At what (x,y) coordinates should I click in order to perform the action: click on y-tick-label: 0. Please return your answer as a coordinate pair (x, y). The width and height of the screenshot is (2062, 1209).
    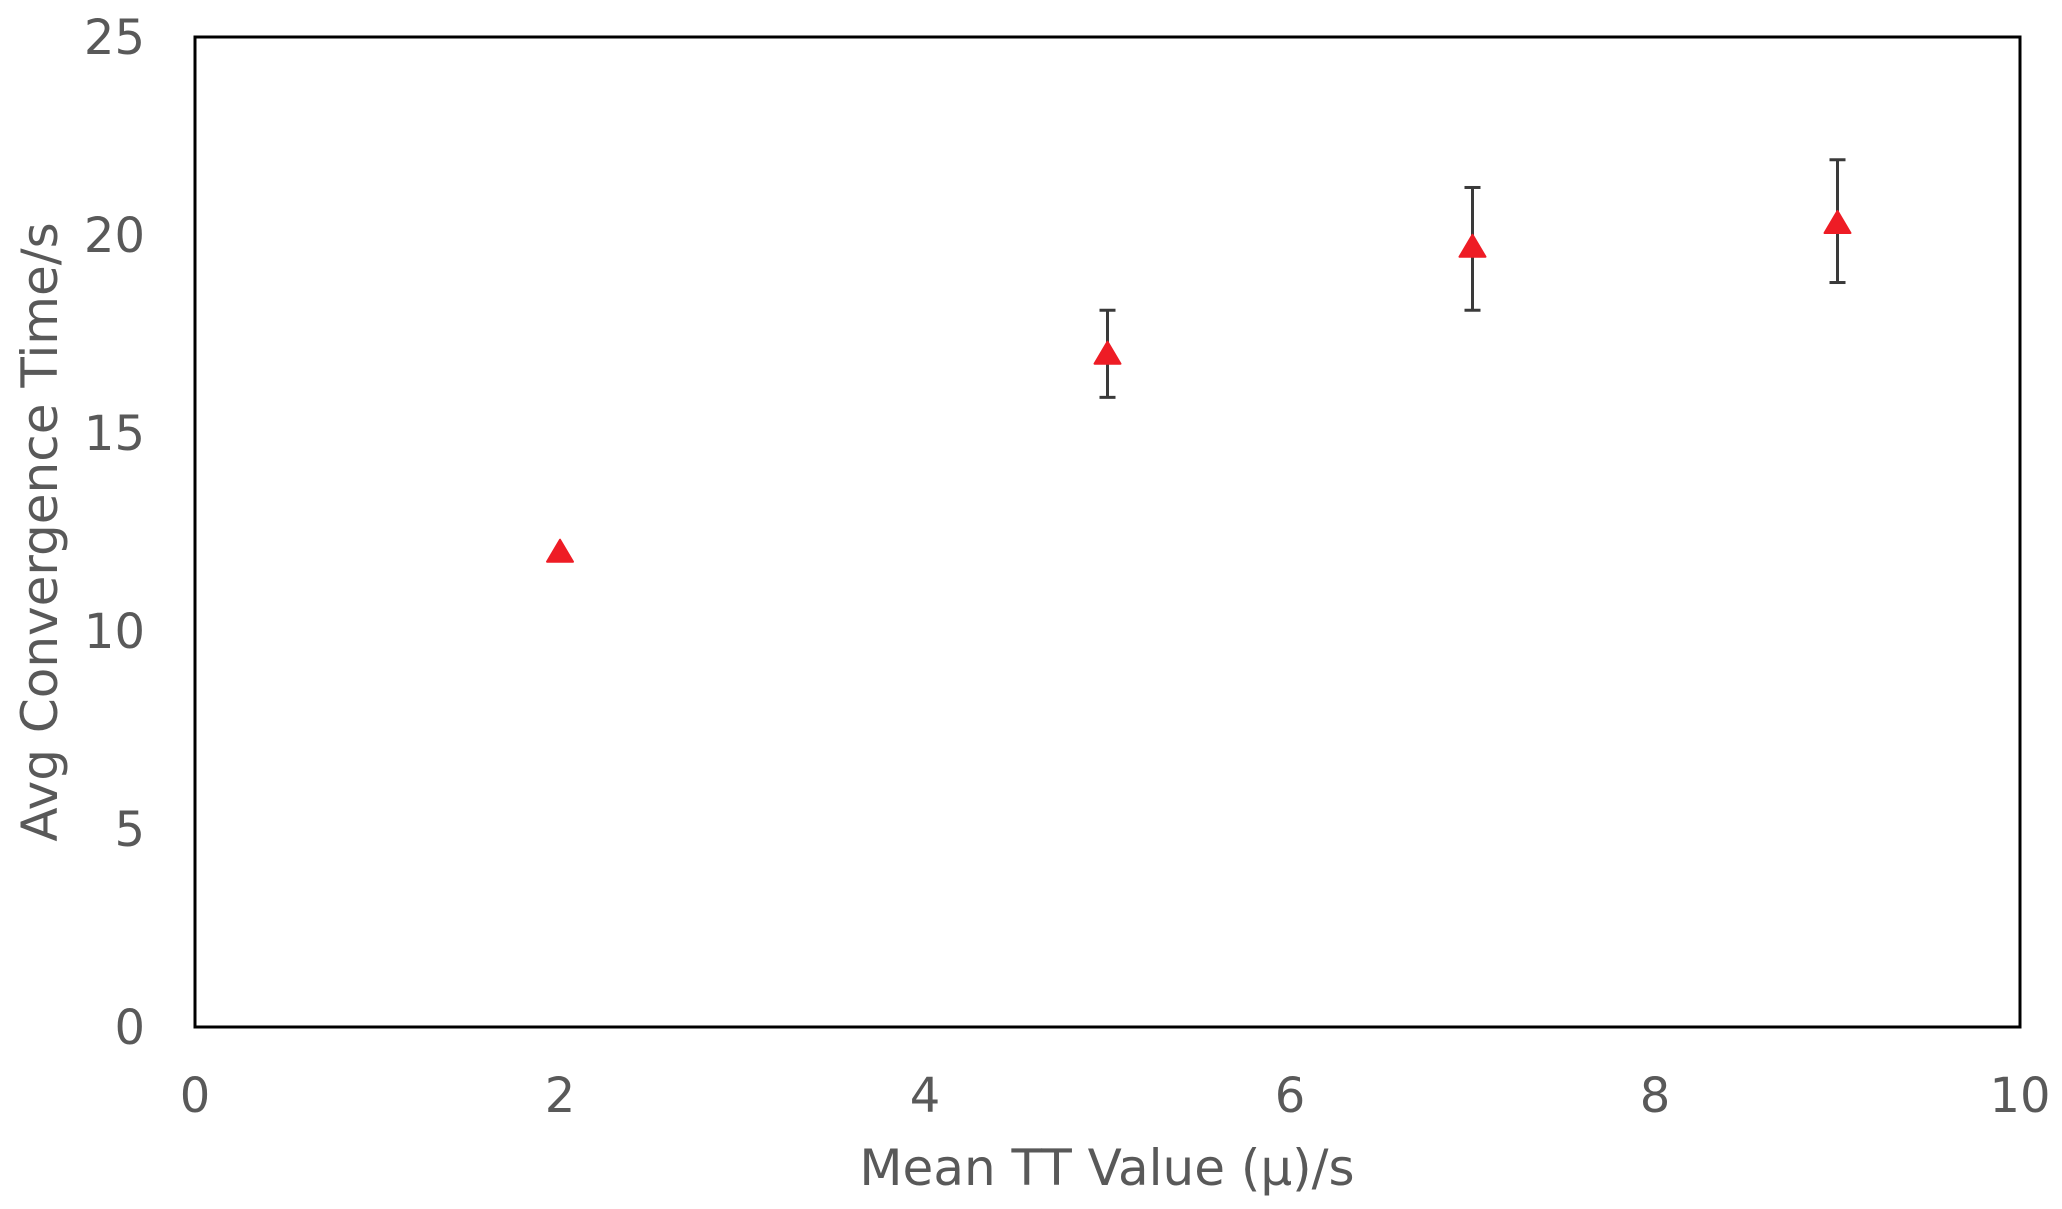
    Looking at the image, I should click on (129, 1028).